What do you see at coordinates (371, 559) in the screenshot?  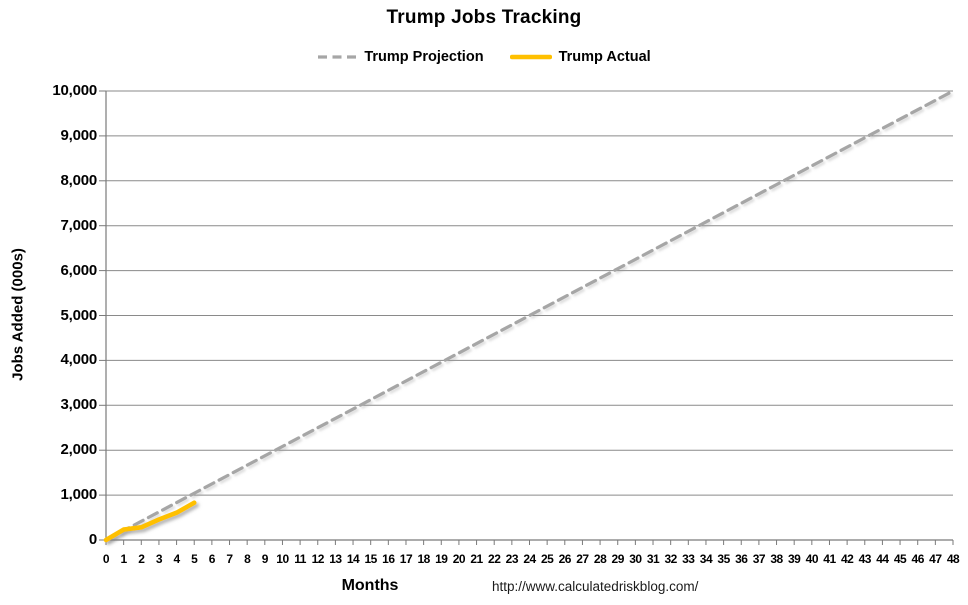 I see `x-tick-label: 15` at bounding box center [371, 559].